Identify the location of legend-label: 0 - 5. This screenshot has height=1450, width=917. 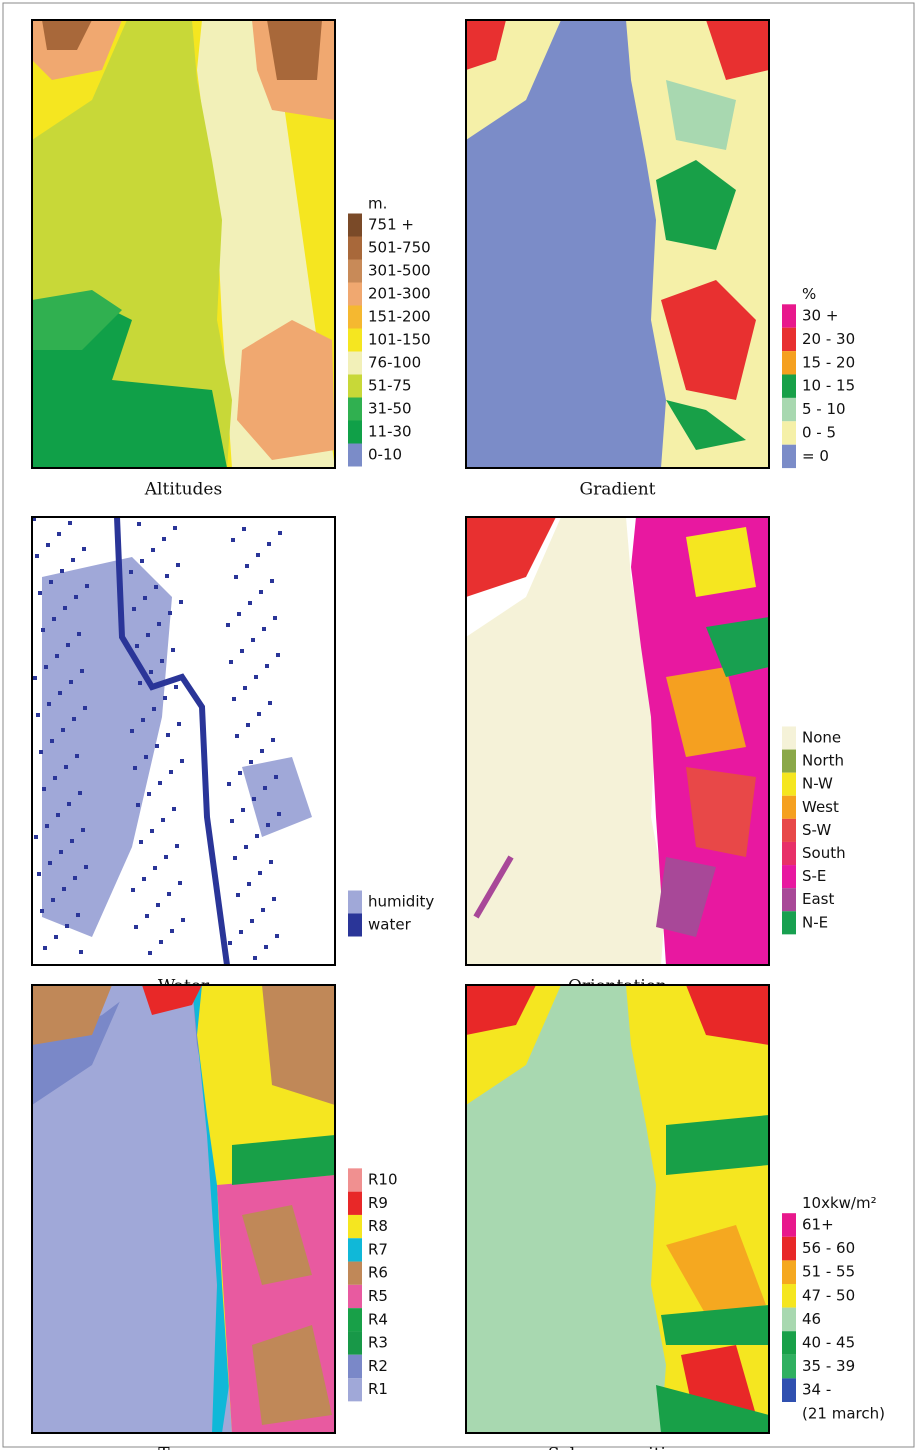
(819, 433).